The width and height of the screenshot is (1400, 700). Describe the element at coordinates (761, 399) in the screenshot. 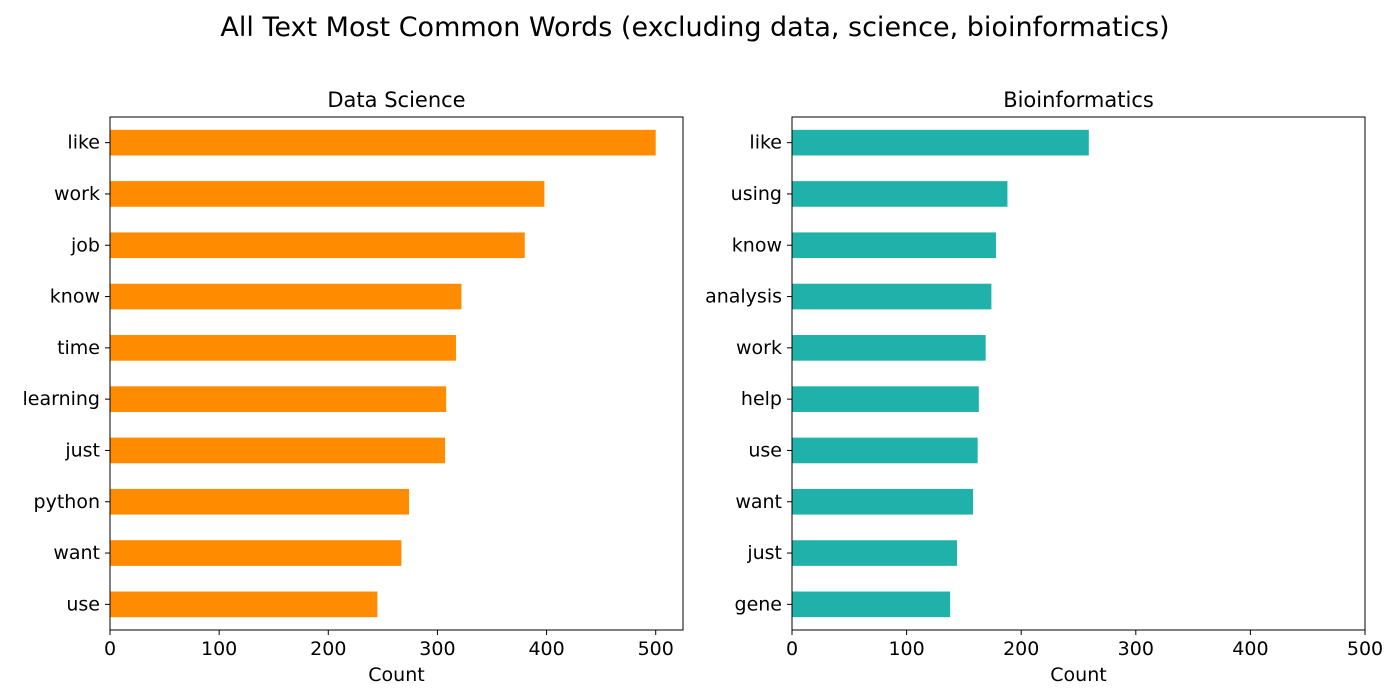

I see `y-tick-label-help: help` at that location.